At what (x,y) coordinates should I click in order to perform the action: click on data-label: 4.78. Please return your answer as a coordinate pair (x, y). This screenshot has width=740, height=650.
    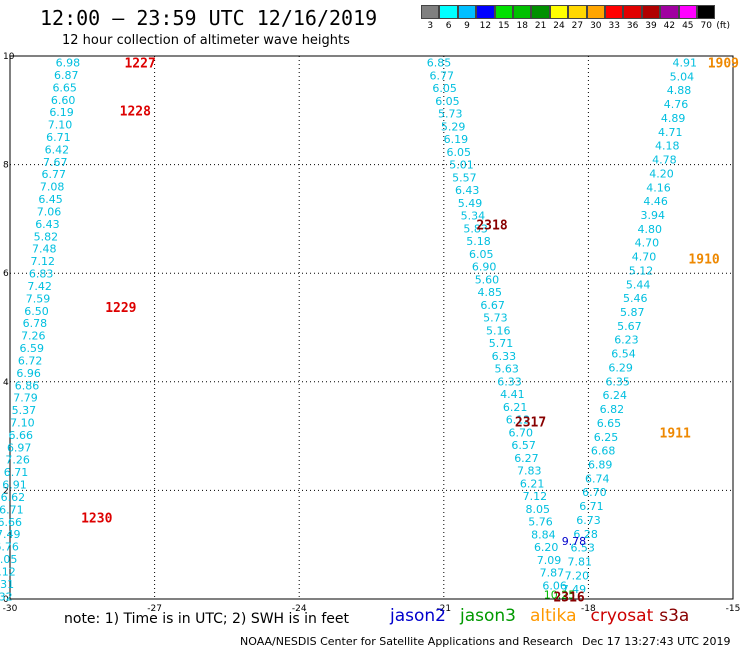
    Looking at the image, I should click on (664, 160).